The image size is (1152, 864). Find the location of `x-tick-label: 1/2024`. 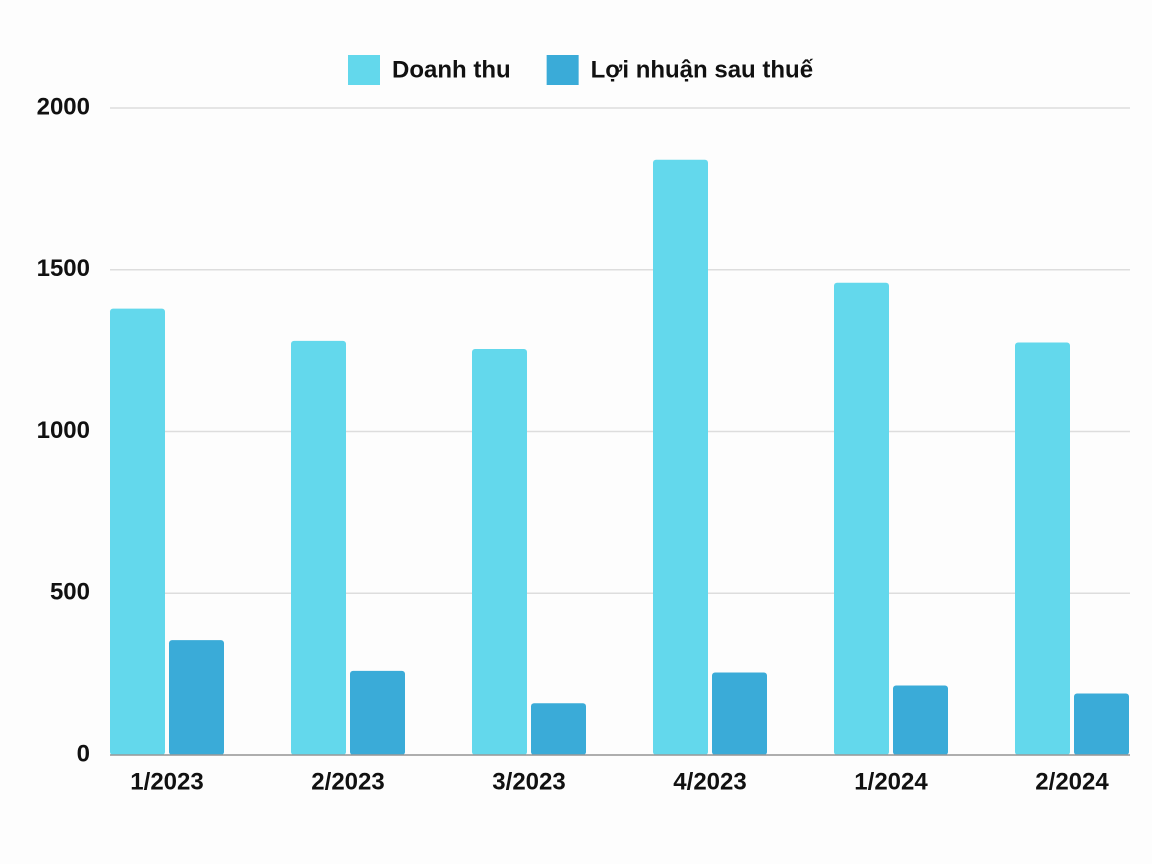

x-tick-label: 1/2024 is located at coordinates (891, 781).